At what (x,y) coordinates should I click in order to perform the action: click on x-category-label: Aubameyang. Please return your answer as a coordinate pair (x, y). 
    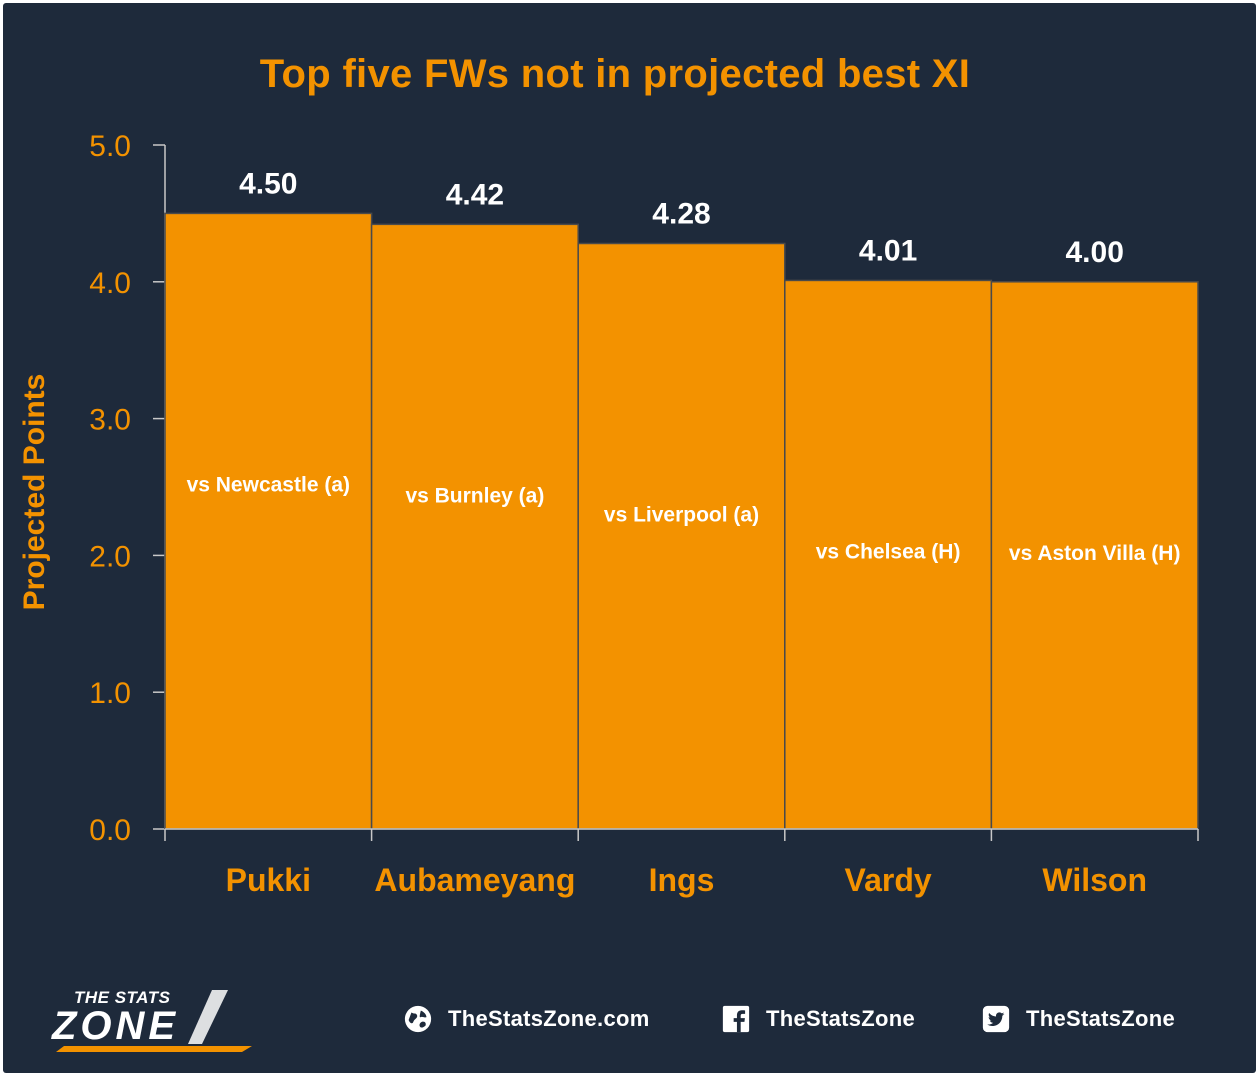
    Looking at the image, I should click on (474, 880).